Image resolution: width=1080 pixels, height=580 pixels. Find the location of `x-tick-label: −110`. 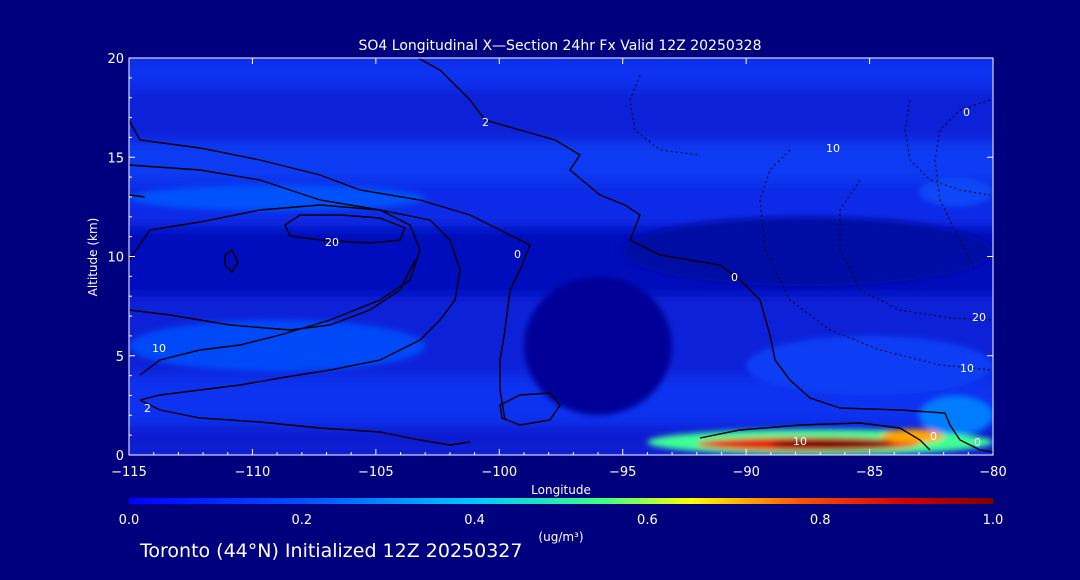

x-tick-label: −110 is located at coordinates (253, 472).